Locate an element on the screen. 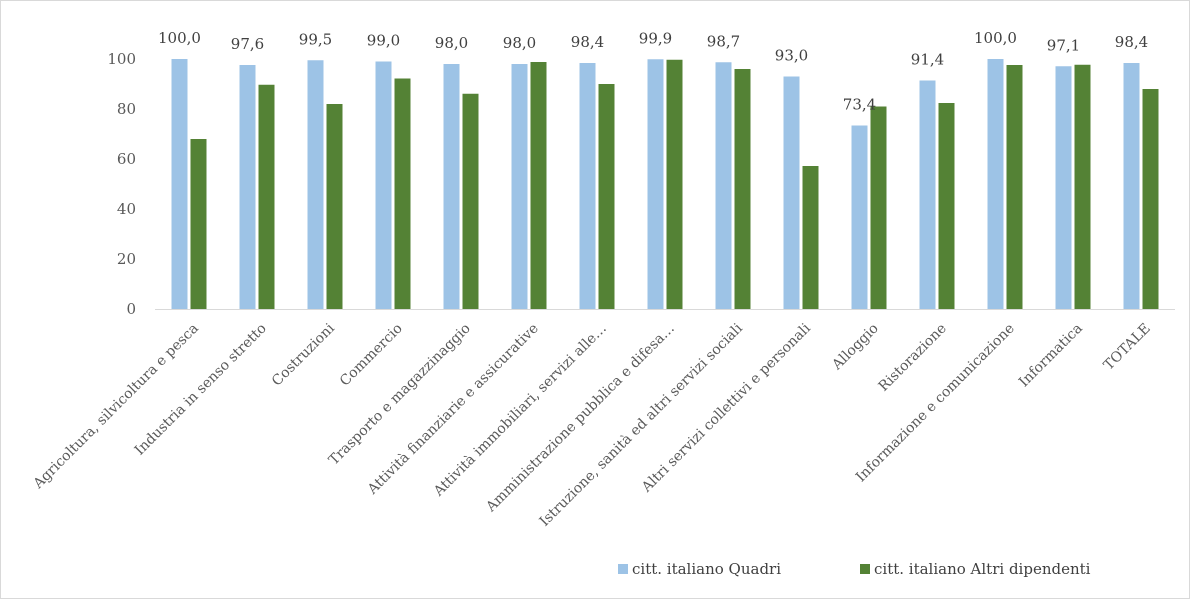 The image size is (1190, 603). data-label: 97,1 is located at coordinates (1063, 45).